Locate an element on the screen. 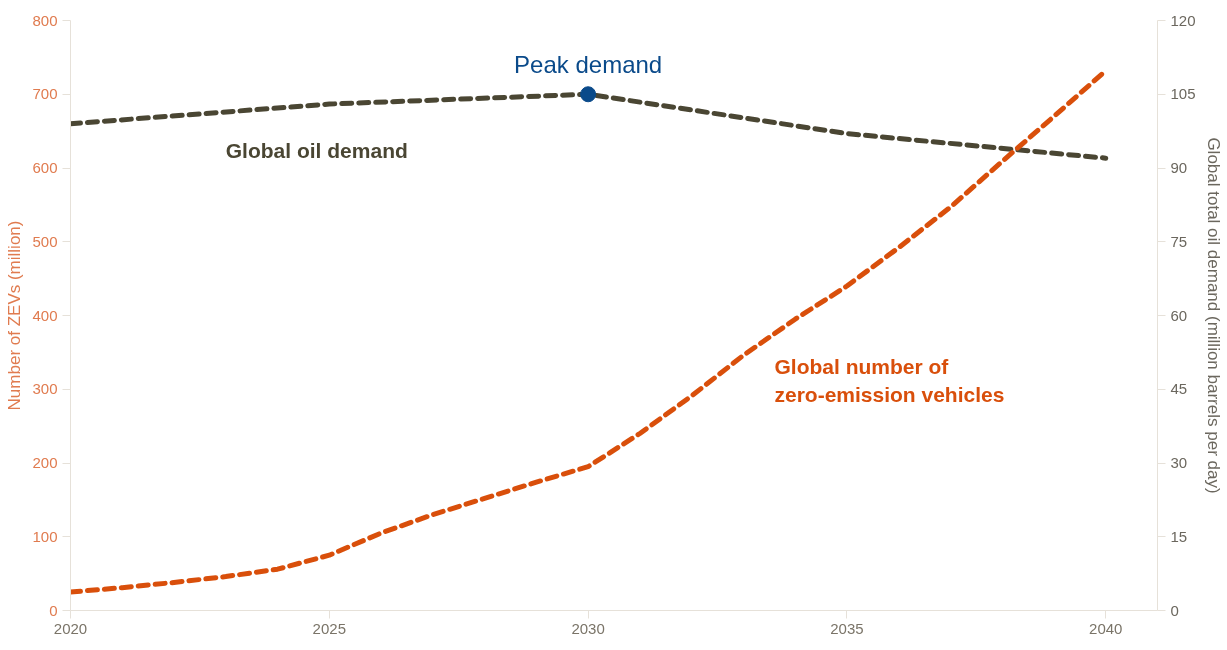 The image size is (1227, 650). y-tick-label: 800 is located at coordinates (45, 20).